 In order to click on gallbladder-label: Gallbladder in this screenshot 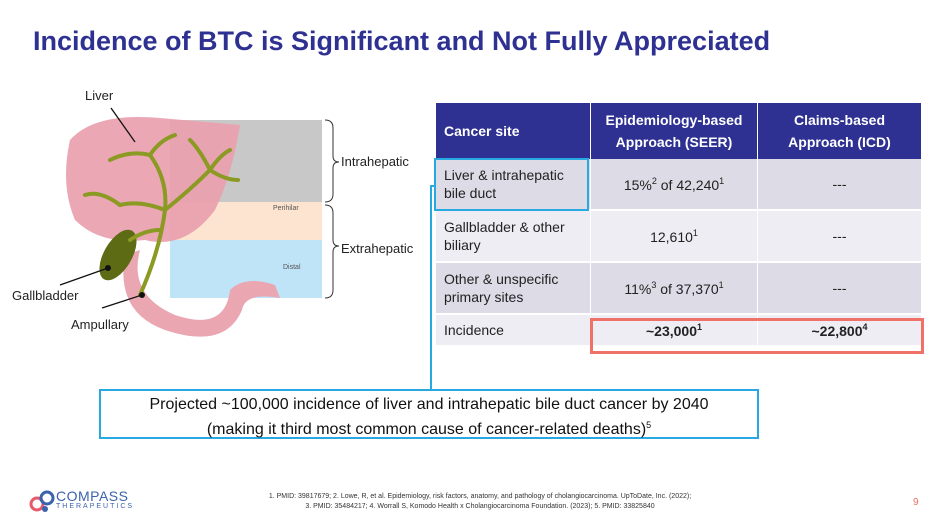, I will do `click(45, 295)`.